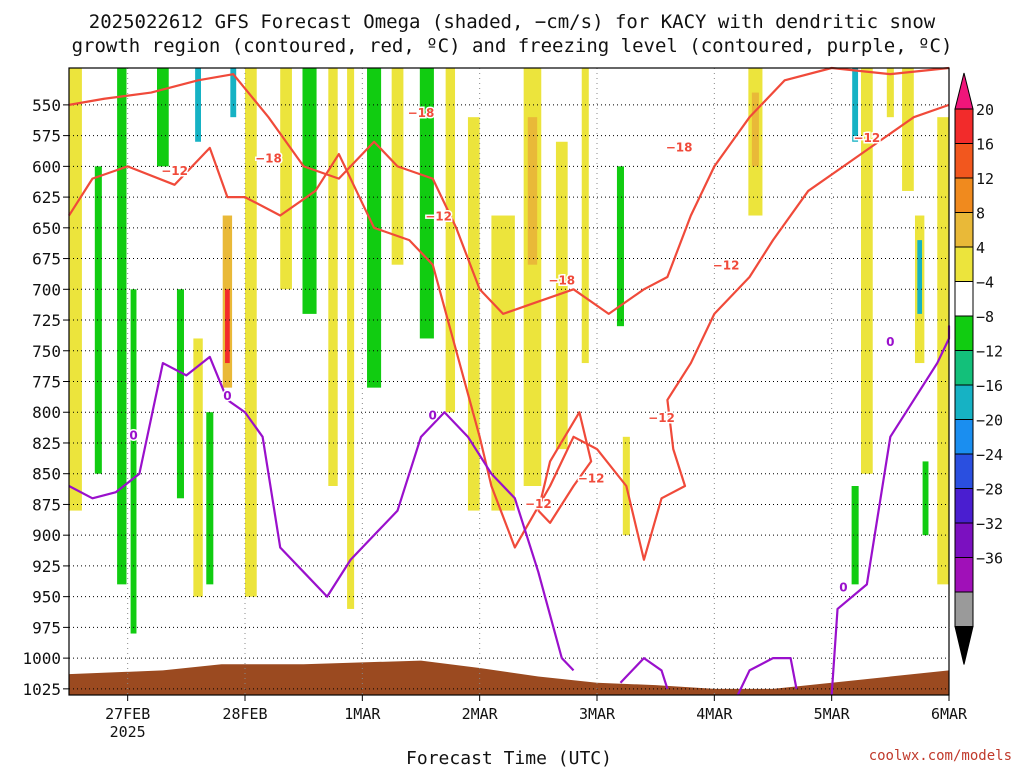 This screenshot has height=768, width=1024. I want to click on colorbar-label-4: 4, so click(980, 248).